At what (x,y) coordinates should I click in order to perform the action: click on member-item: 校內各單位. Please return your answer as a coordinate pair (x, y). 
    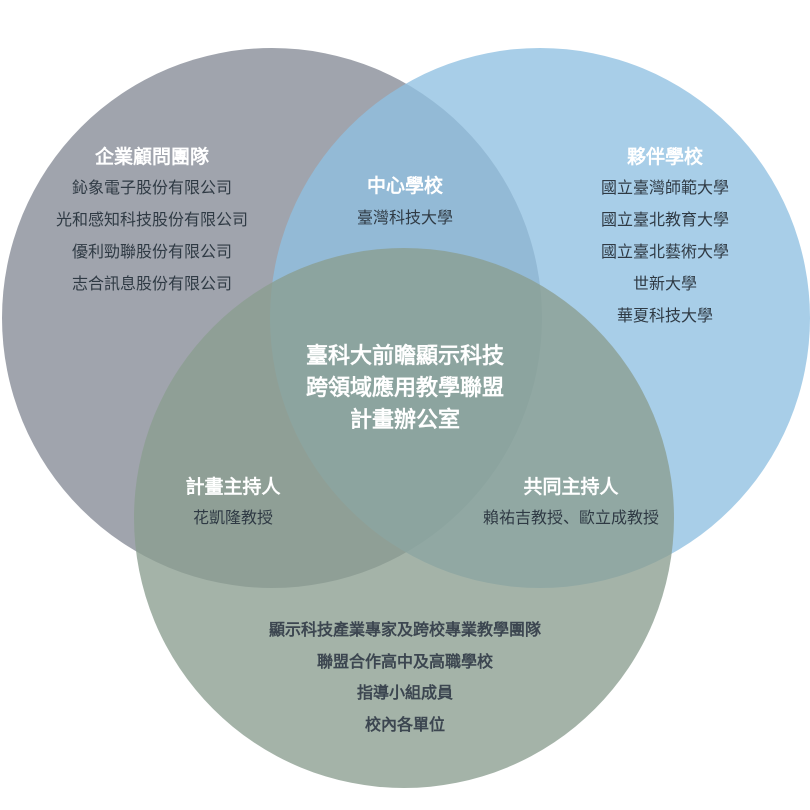
    Looking at the image, I should click on (405, 724).